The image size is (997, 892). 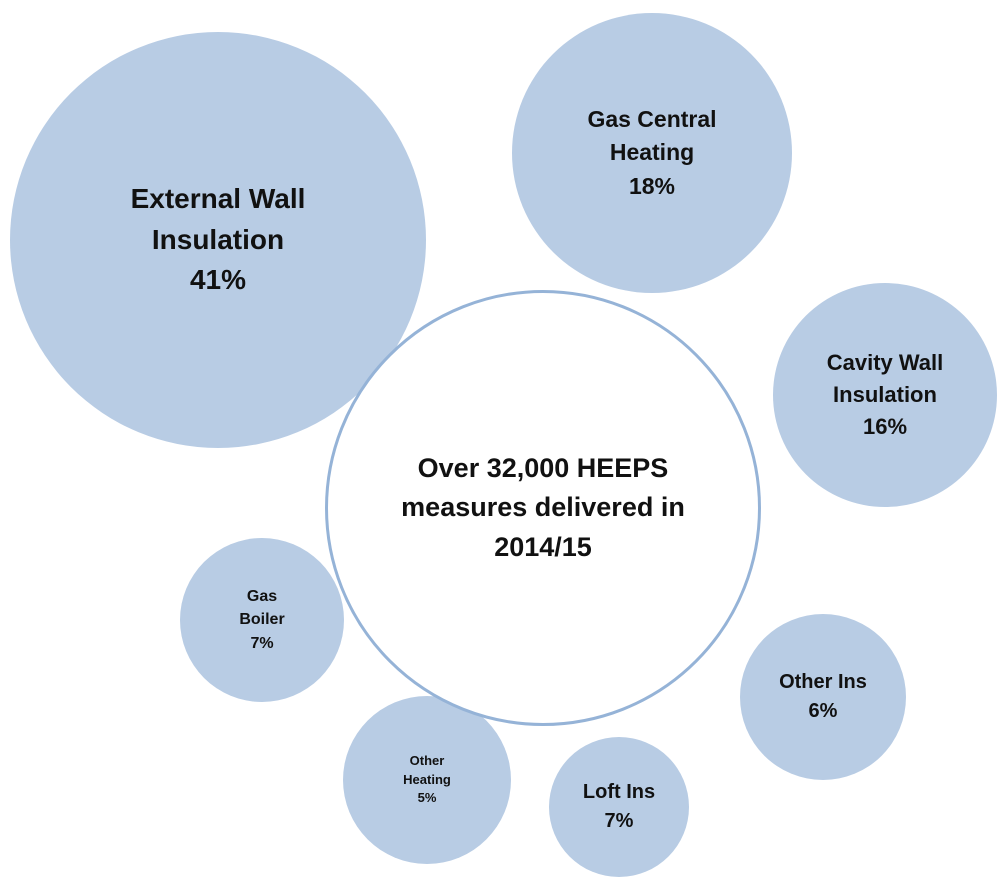 I want to click on bubble: Gas Boiler 7%, so click(x=262, y=620).